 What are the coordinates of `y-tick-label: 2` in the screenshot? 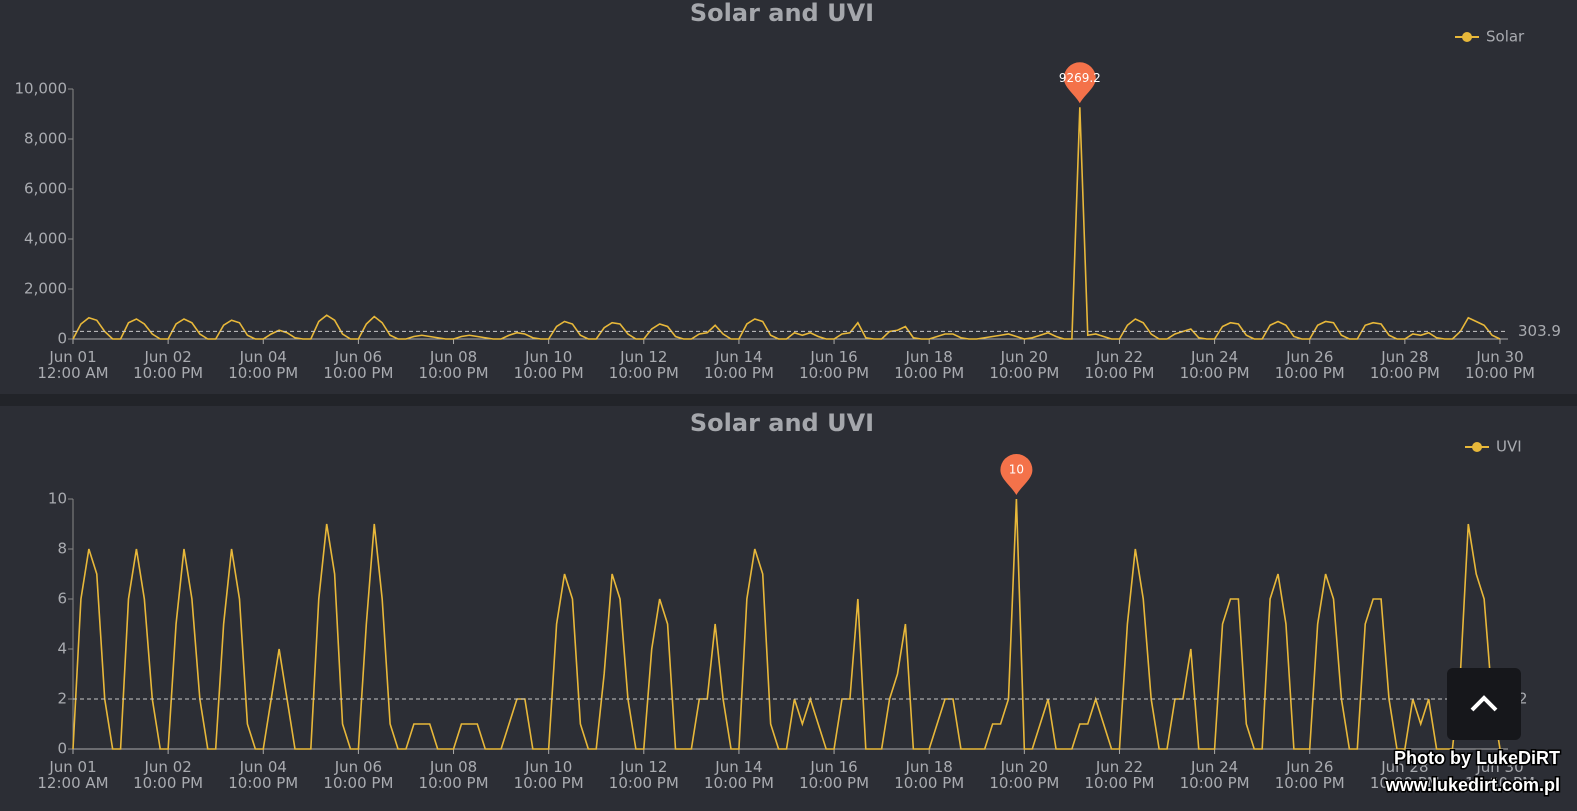 It's located at (62, 699).